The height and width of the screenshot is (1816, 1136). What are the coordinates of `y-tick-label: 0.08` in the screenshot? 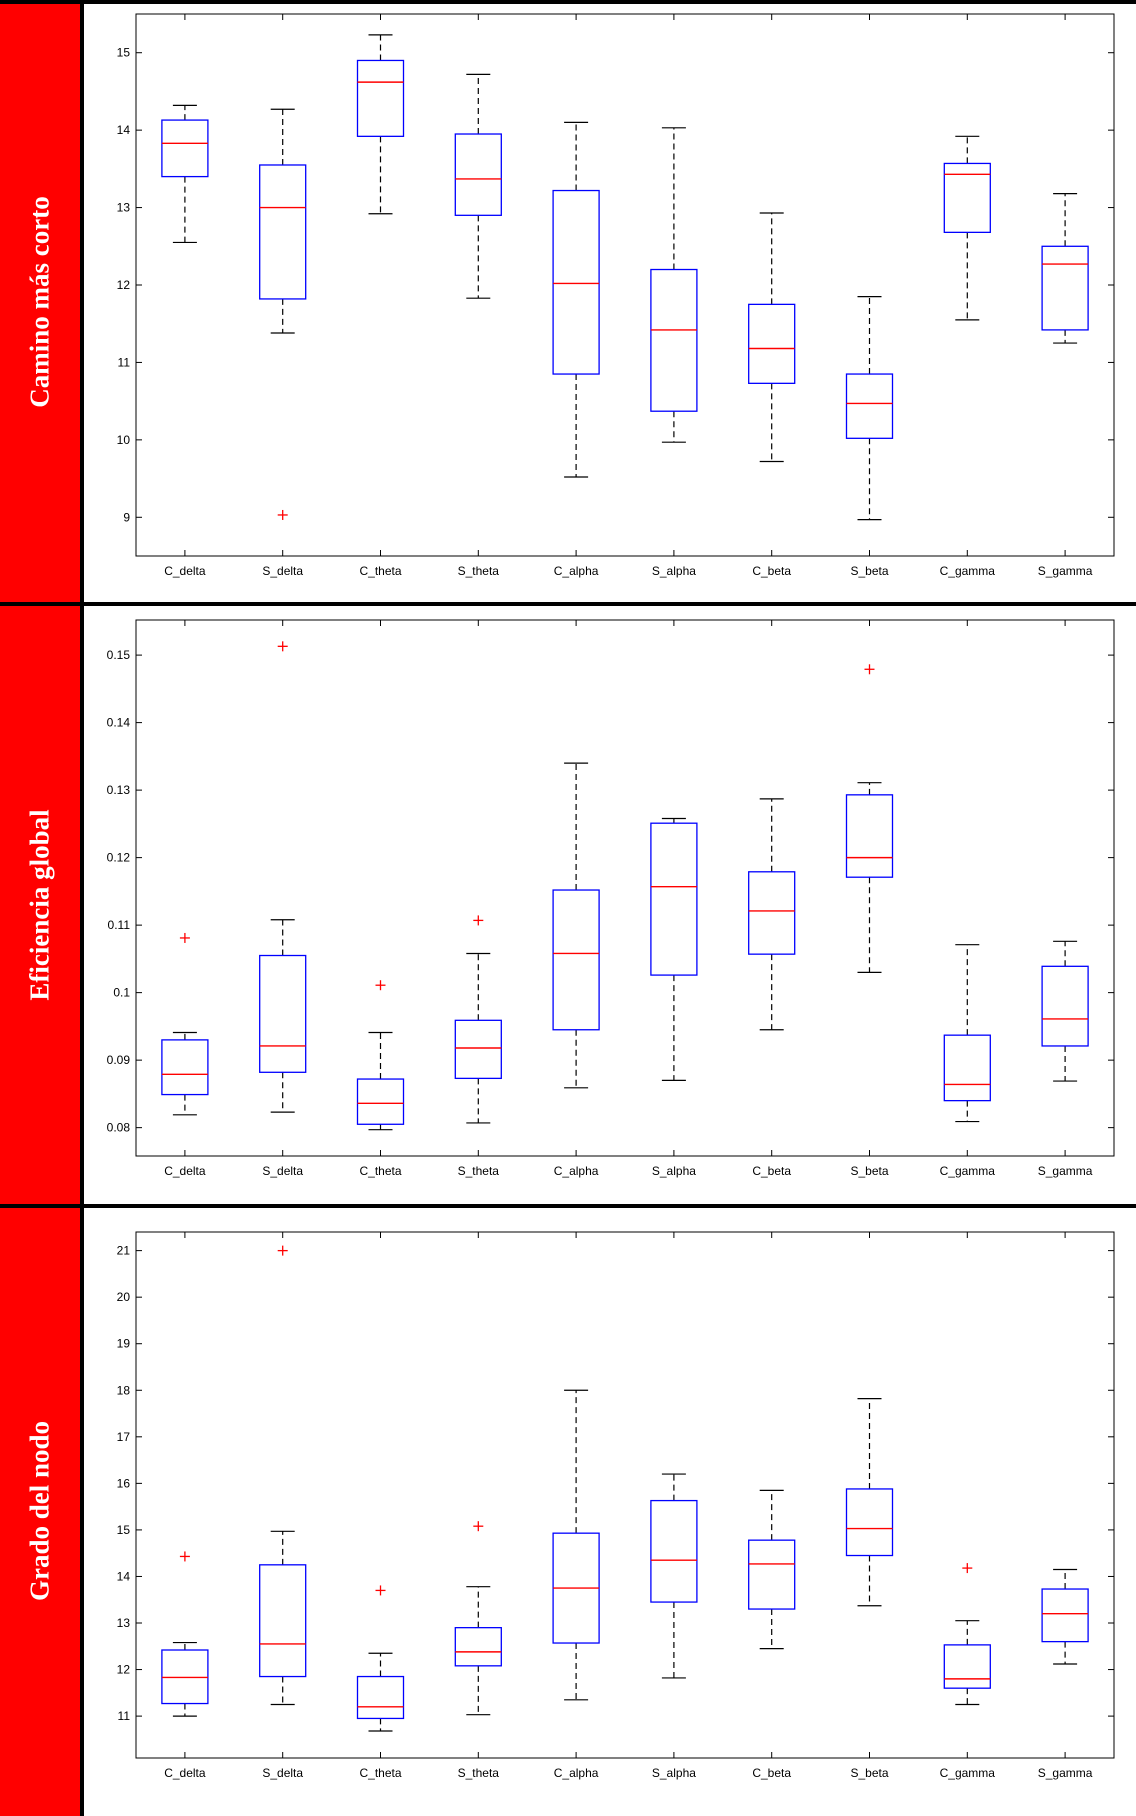 It's located at (119, 1128).